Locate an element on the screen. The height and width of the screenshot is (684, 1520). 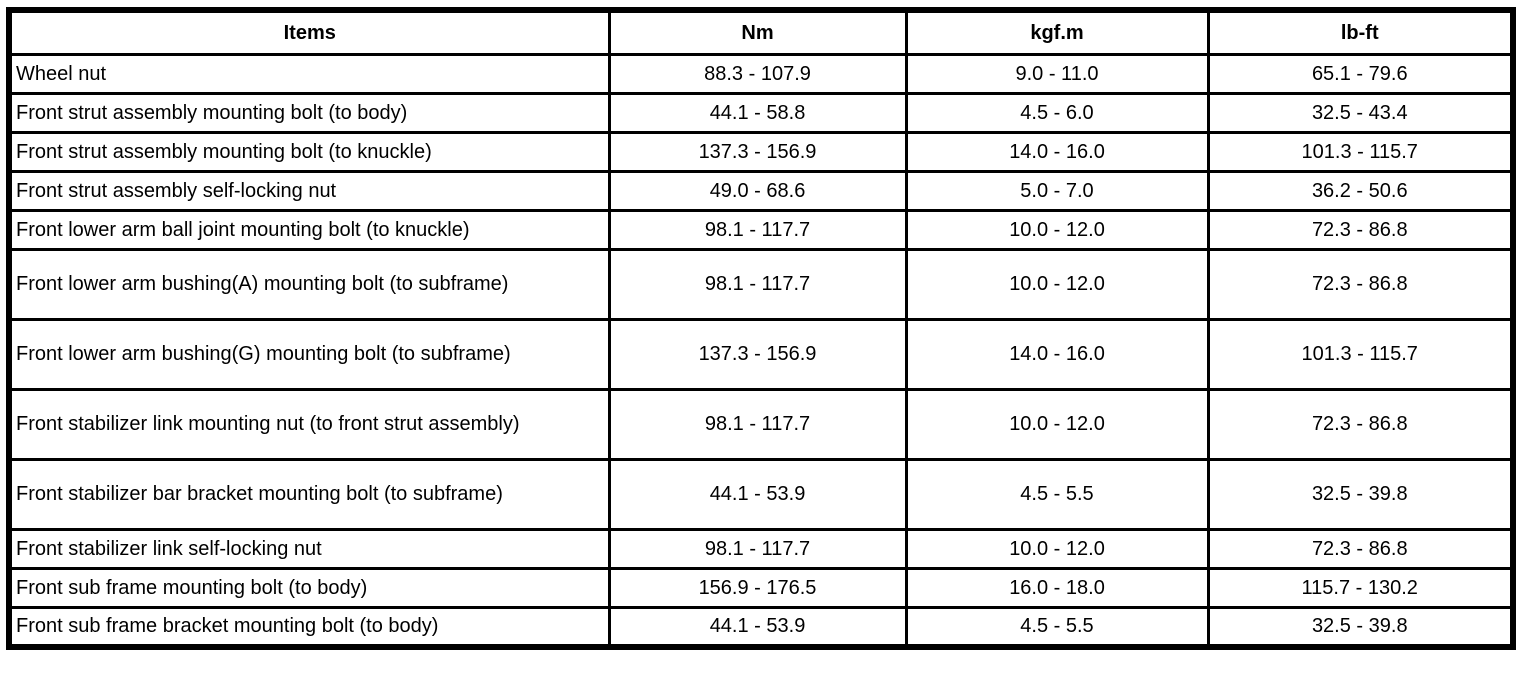
lbft-value: 32.5 - 43.4 is located at coordinates (1360, 113).